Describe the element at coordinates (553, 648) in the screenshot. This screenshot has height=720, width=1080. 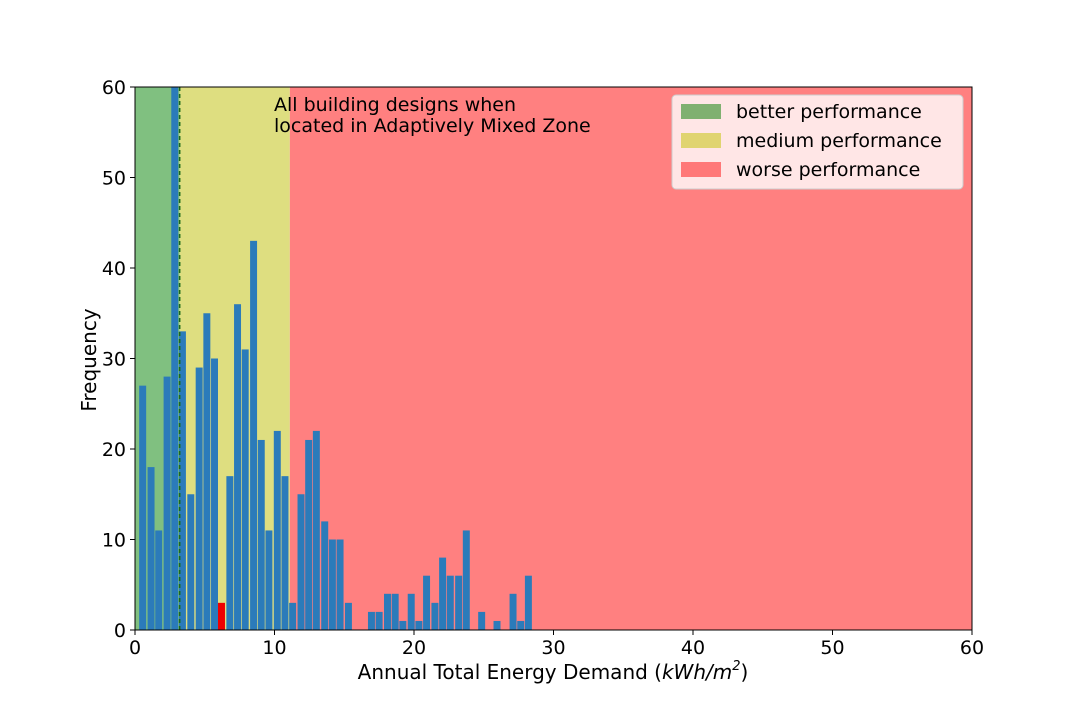
I see `x-tick-label: 30` at that location.